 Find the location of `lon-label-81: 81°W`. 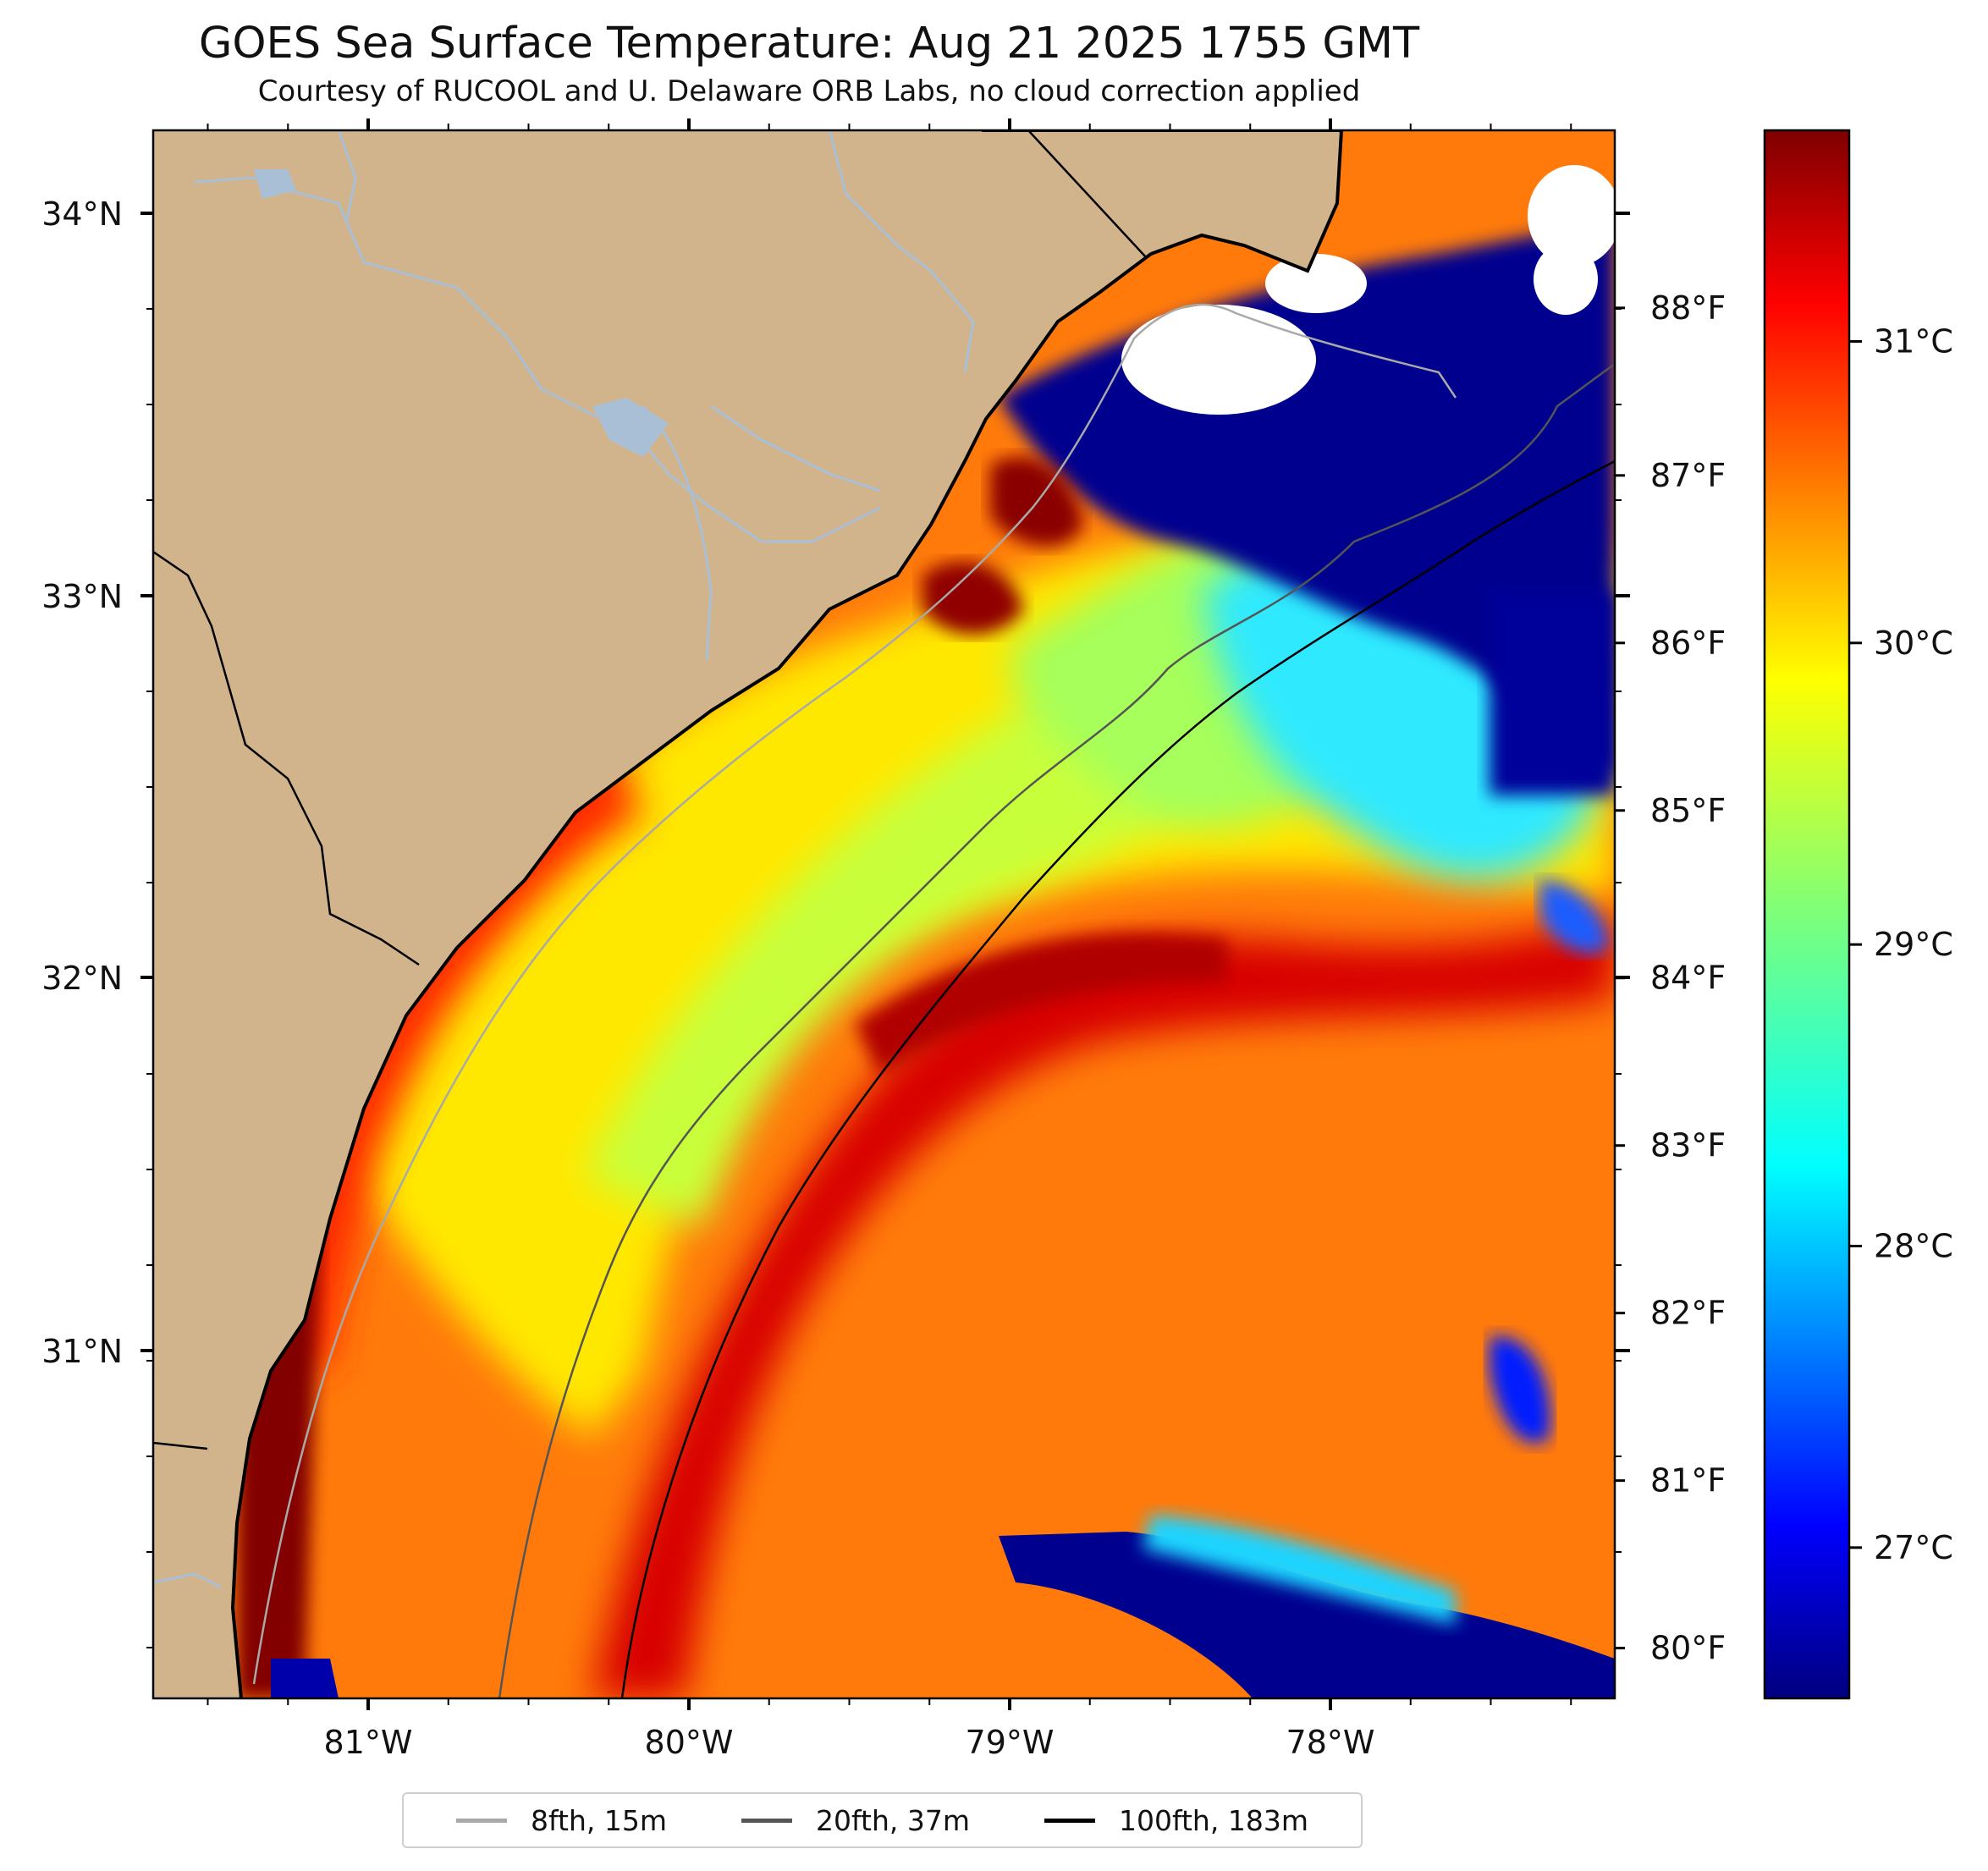

lon-label-81: 81°W is located at coordinates (368, 1743).